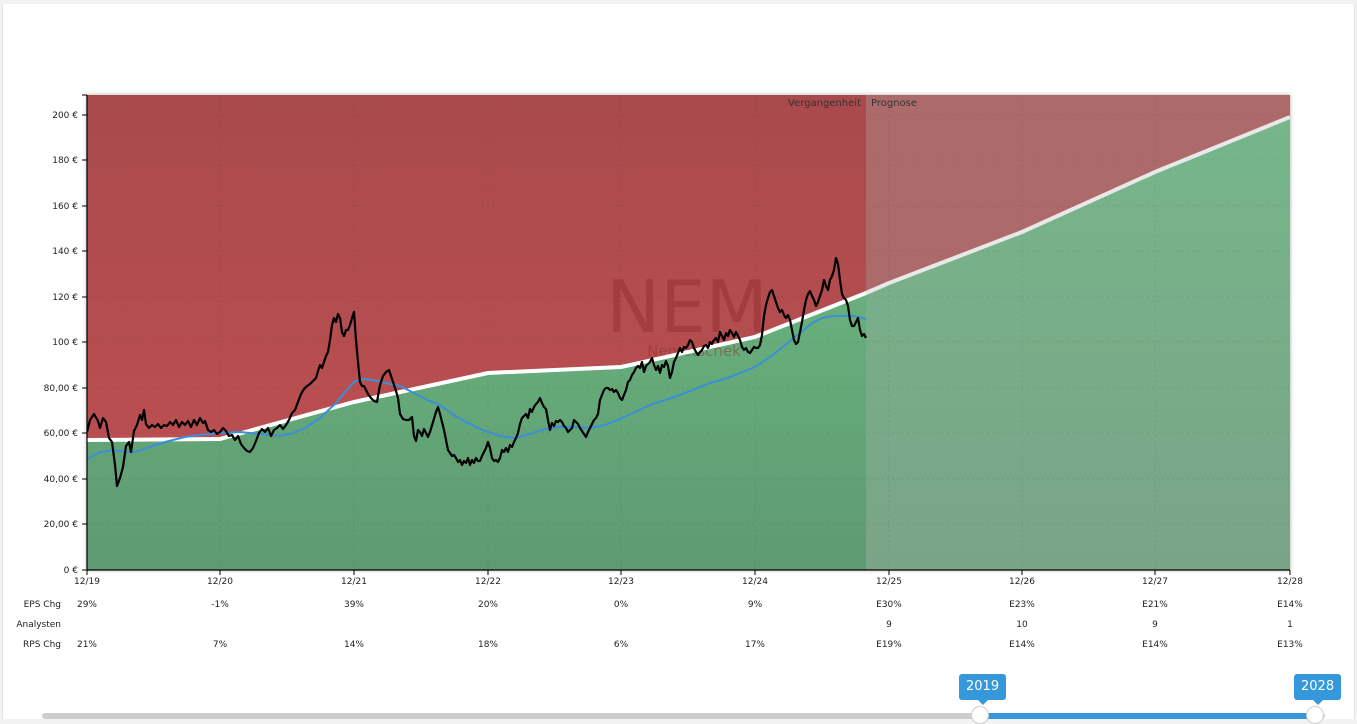 The width and height of the screenshot is (1357, 724). Describe the element at coordinates (983, 689) in the screenshot. I see `range-start-label: 2019` at that location.